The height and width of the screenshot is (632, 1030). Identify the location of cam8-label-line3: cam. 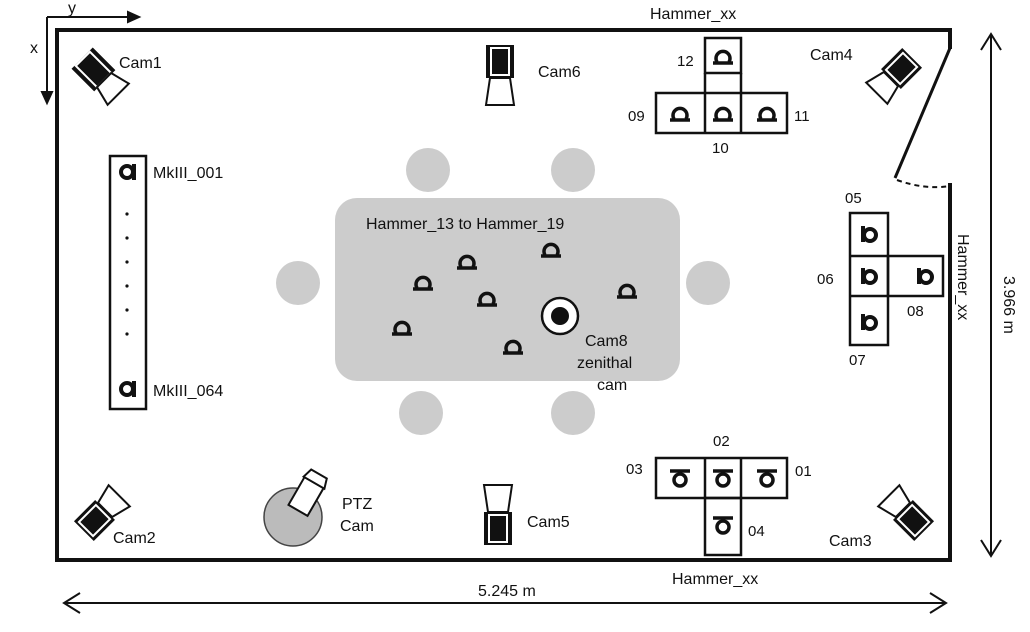
(612, 385).